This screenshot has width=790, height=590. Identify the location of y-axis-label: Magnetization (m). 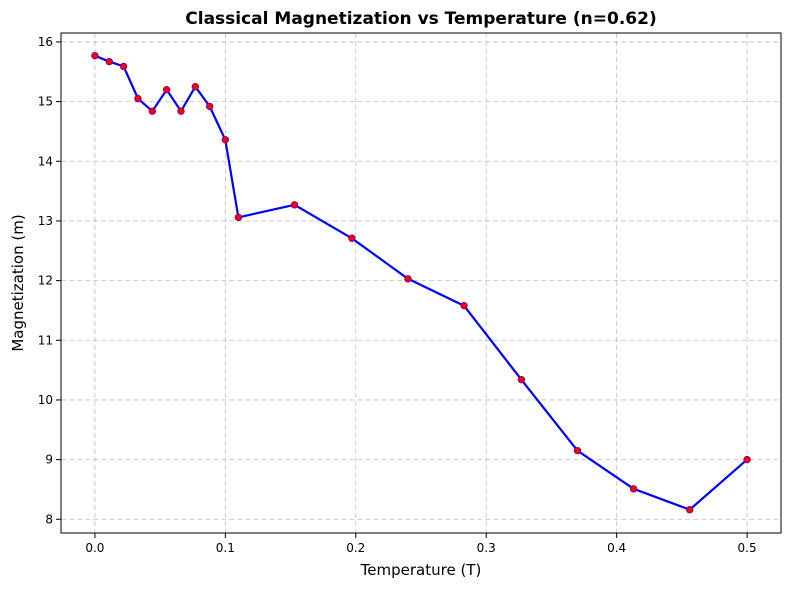
(18, 282).